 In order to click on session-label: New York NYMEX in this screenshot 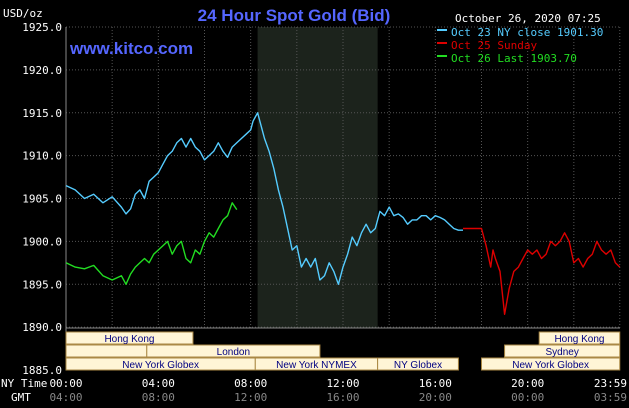, I will do `click(316, 365)`.